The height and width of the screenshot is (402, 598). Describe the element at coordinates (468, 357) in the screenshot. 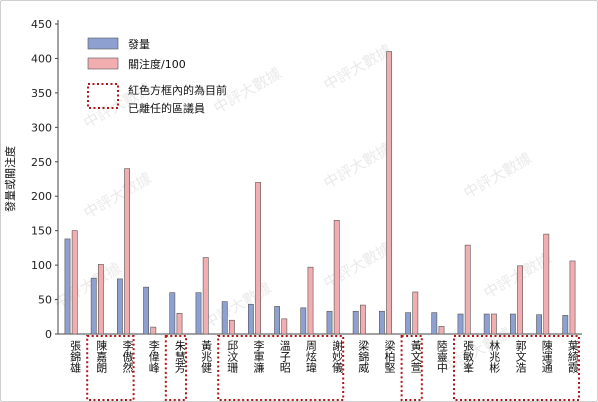

I see `x-tick-label-15: 張敏峯` at that location.